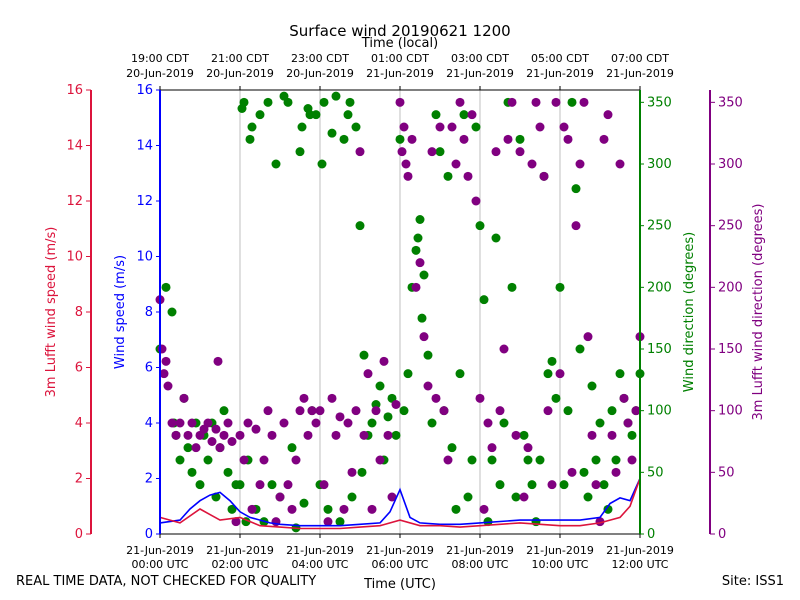 The image size is (800, 600). I want to click on x-tick-label-bottom-time: 04:00 UTC, so click(319, 564).